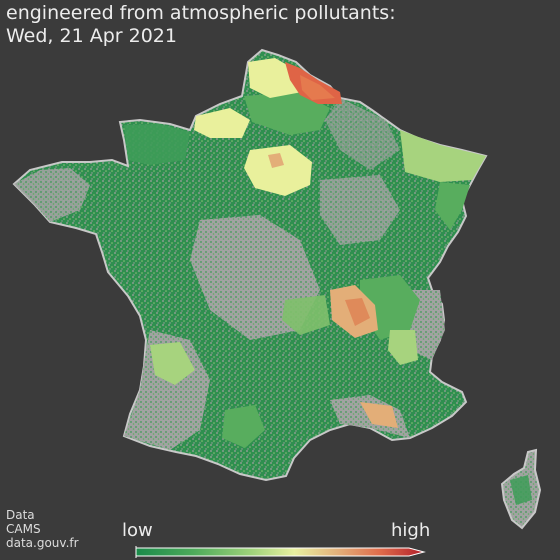 The height and width of the screenshot is (560, 560). Describe the element at coordinates (452, 206) in the screenshot. I see `region-green-alsace` at that location.